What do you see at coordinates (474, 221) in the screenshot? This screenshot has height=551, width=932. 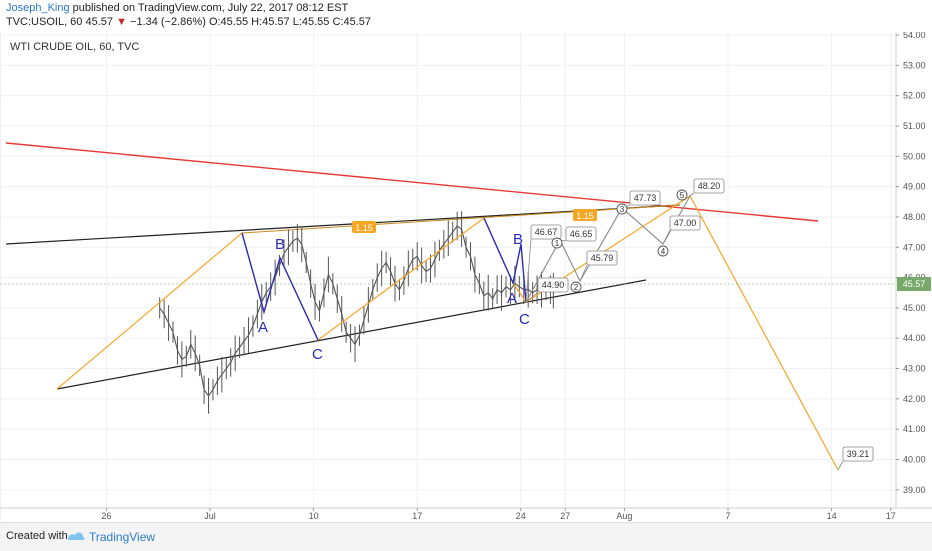 I see `fib-markers: 1.15 1.15` at bounding box center [474, 221].